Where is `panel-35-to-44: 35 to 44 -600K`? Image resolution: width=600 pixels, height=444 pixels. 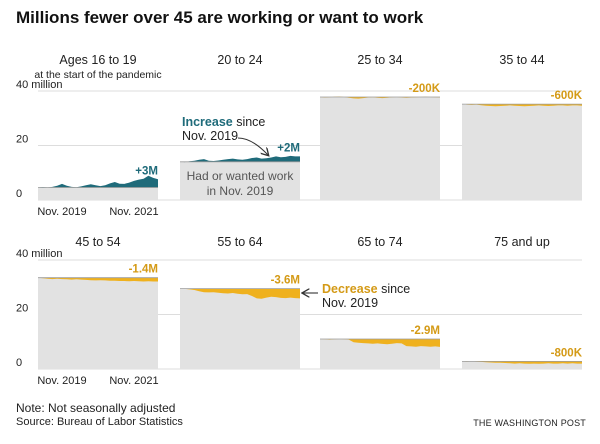 panel-35-to-44: 35 to 44 -600K is located at coordinates (522, 126).